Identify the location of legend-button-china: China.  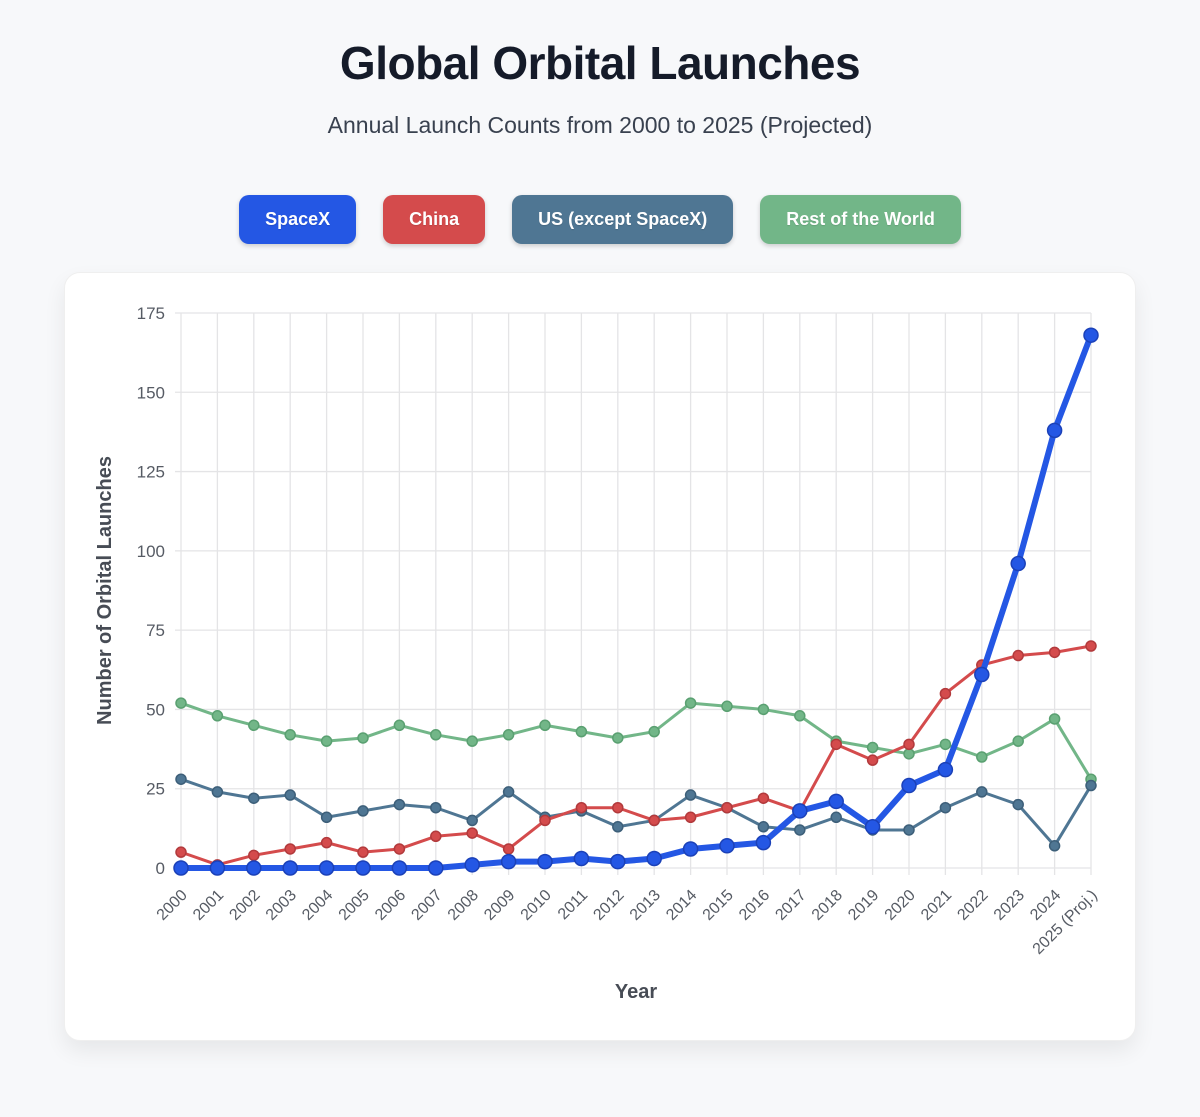
(434, 219).